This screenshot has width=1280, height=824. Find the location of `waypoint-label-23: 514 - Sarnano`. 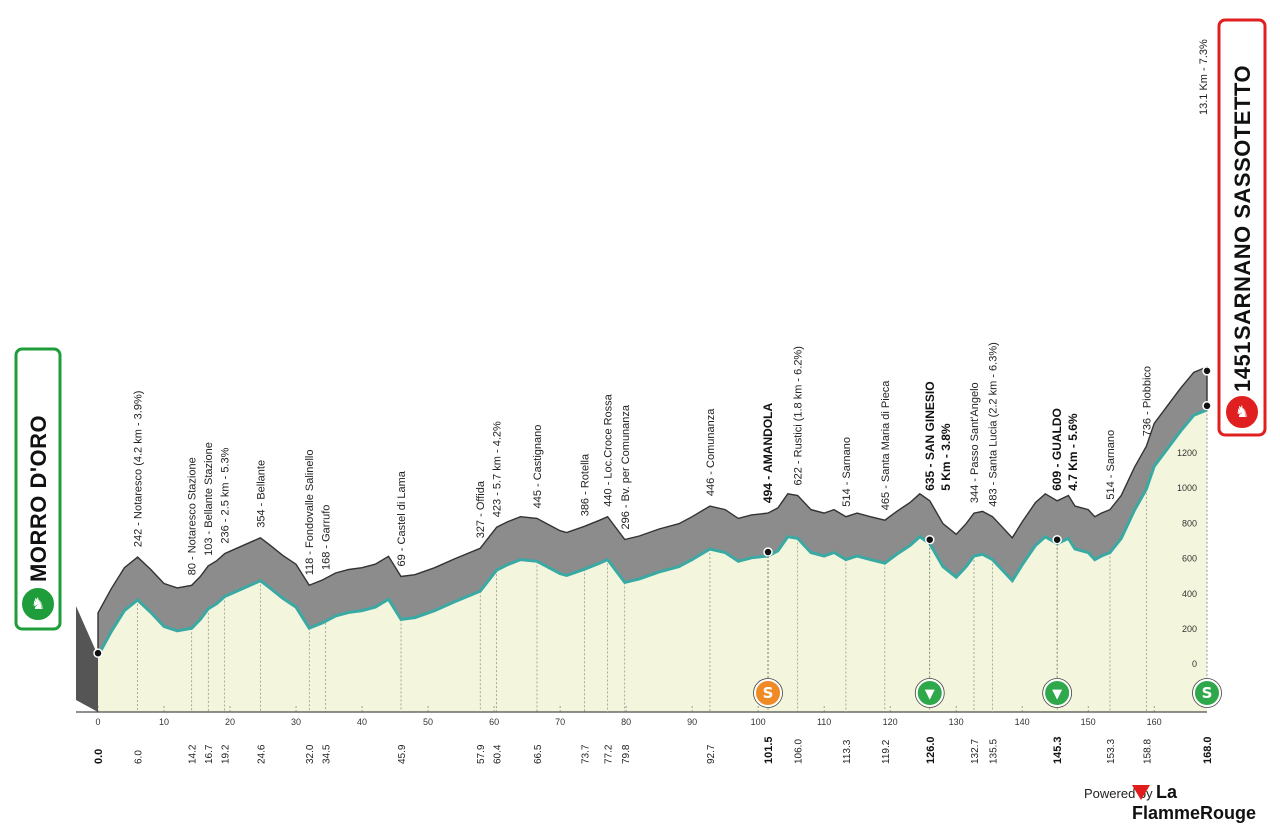

waypoint-label-23: 514 - Sarnano is located at coordinates (1111, 465).